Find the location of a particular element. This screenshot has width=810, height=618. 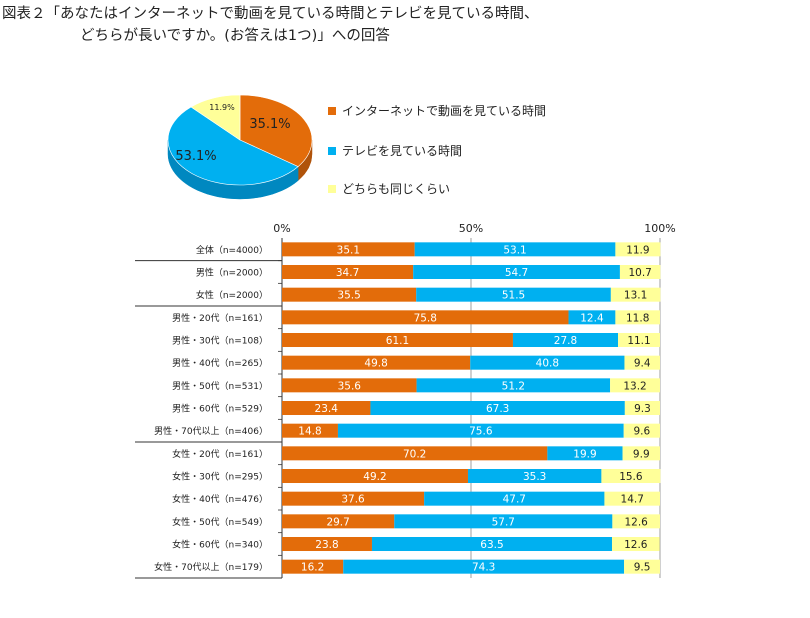

legend-label-tv: テレビを見ている時間 is located at coordinates (402, 151).